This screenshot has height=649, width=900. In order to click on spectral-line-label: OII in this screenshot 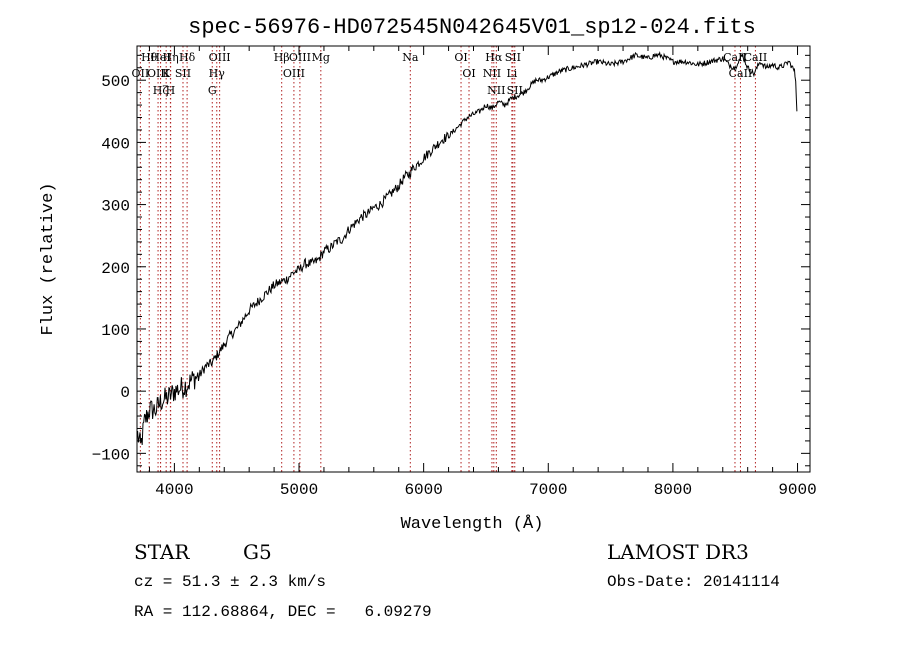, I will do `click(141, 73)`.